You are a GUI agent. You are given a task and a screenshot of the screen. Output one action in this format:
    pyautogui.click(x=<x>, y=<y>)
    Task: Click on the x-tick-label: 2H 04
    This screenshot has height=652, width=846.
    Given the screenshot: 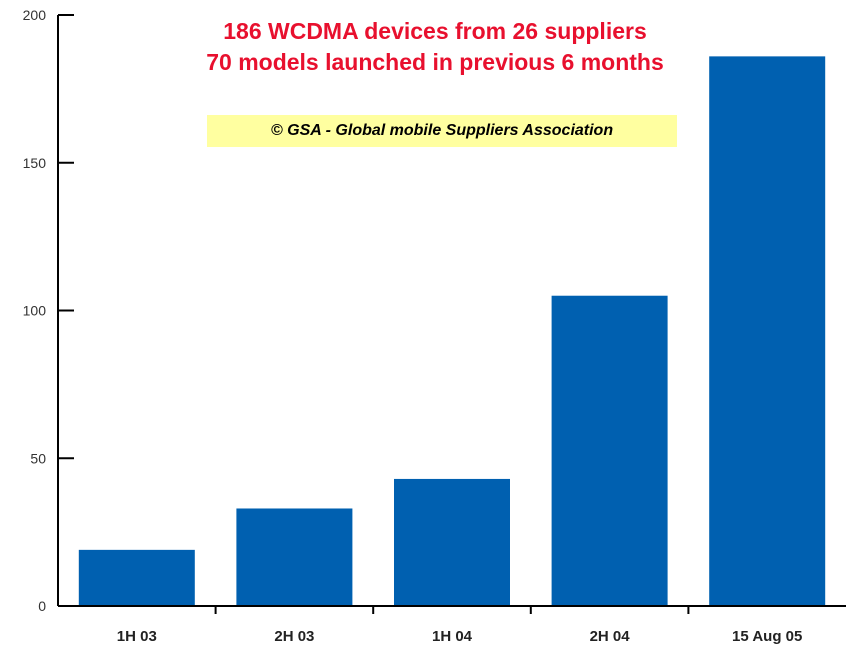 What is the action you would take?
    pyautogui.click(x=610, y=636)
    